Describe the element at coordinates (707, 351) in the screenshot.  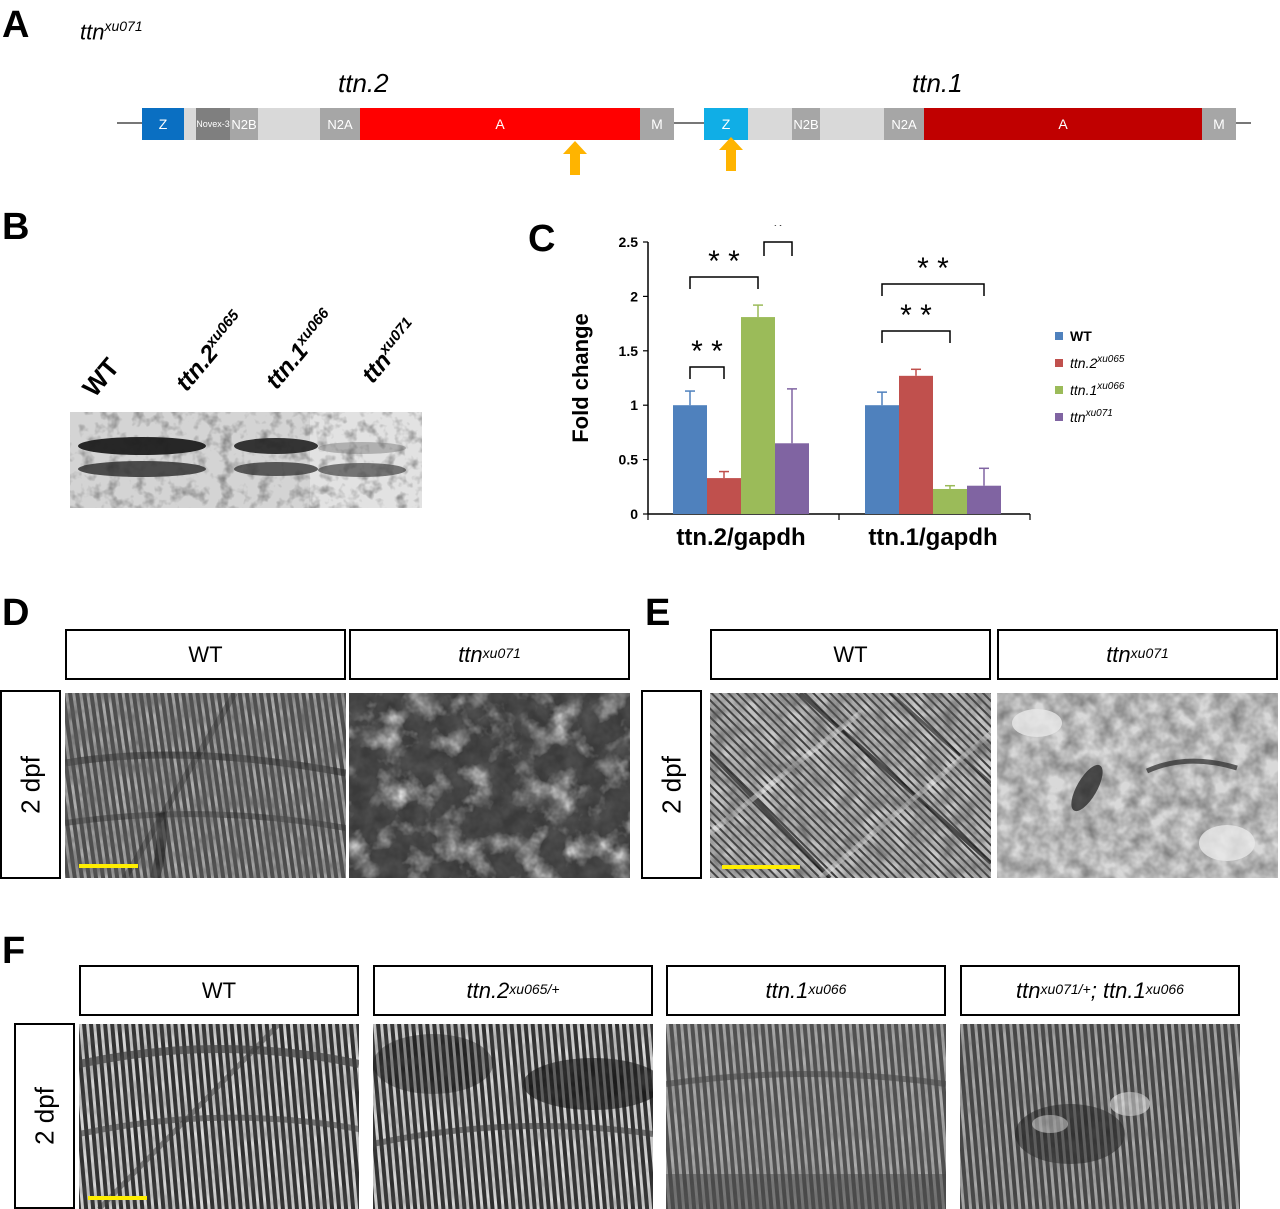
I see `sig-bracket-wt-ttn2-label: * *` at that location.